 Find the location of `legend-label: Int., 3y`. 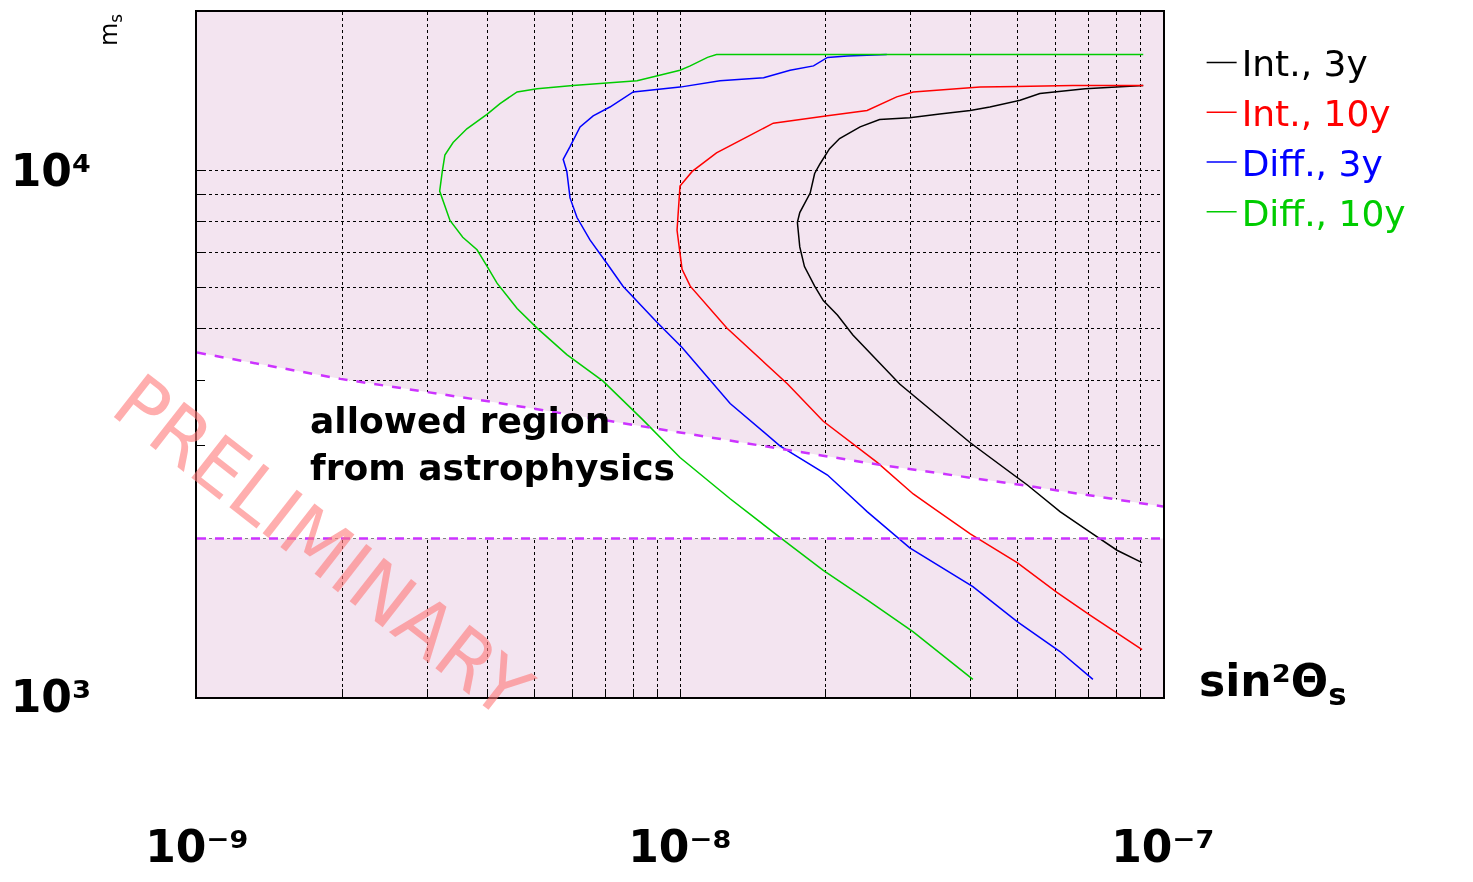

legend-label: Int., 3y is located at coordinates (1304, 64).